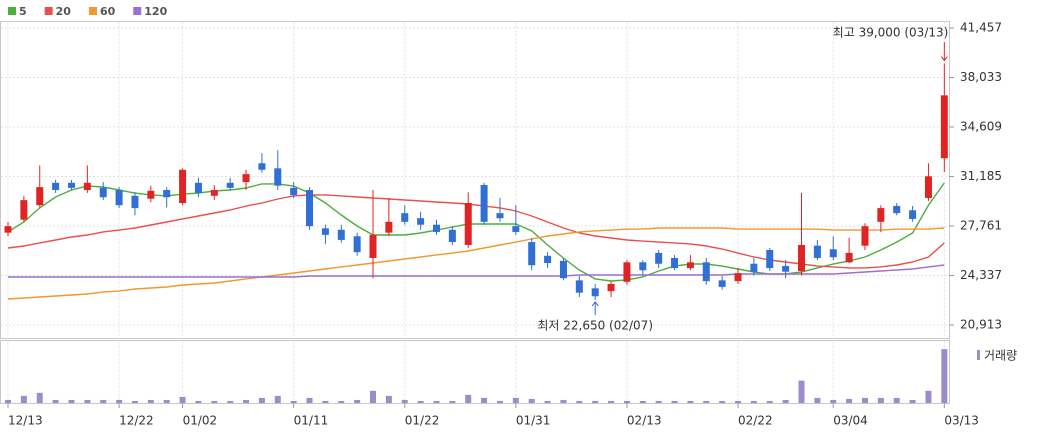  Describe the element at coordinates (978, 355) in the screenshot. I see `volume-legend-swatch` at that location.